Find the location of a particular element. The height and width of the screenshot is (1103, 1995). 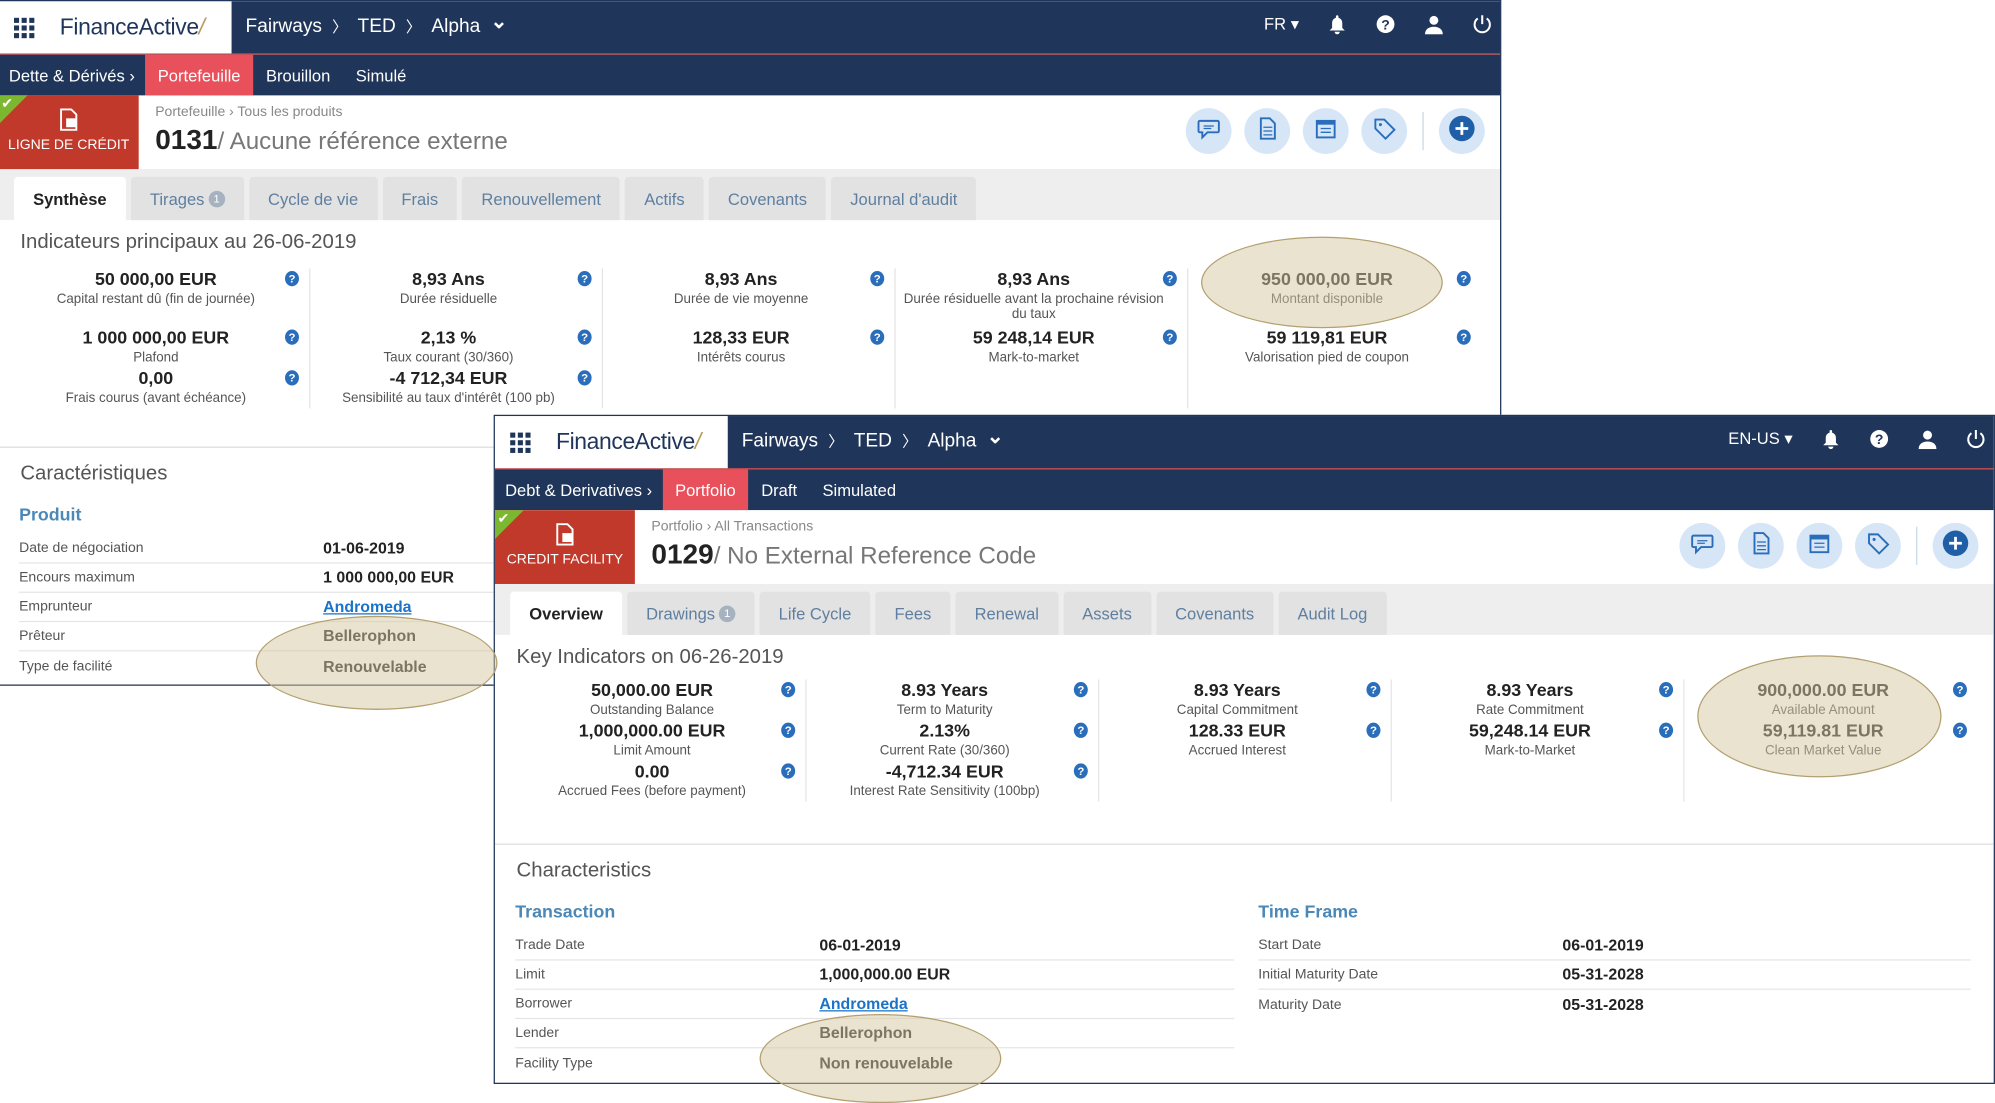

tab-label: Actifs is located at coordinates (664, 198).